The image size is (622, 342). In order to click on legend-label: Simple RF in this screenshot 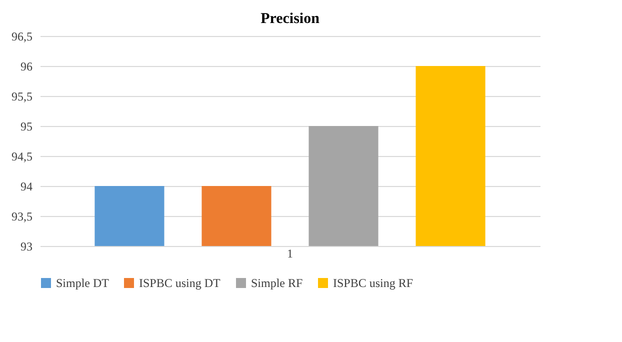, I will do `click(277, 283)`.